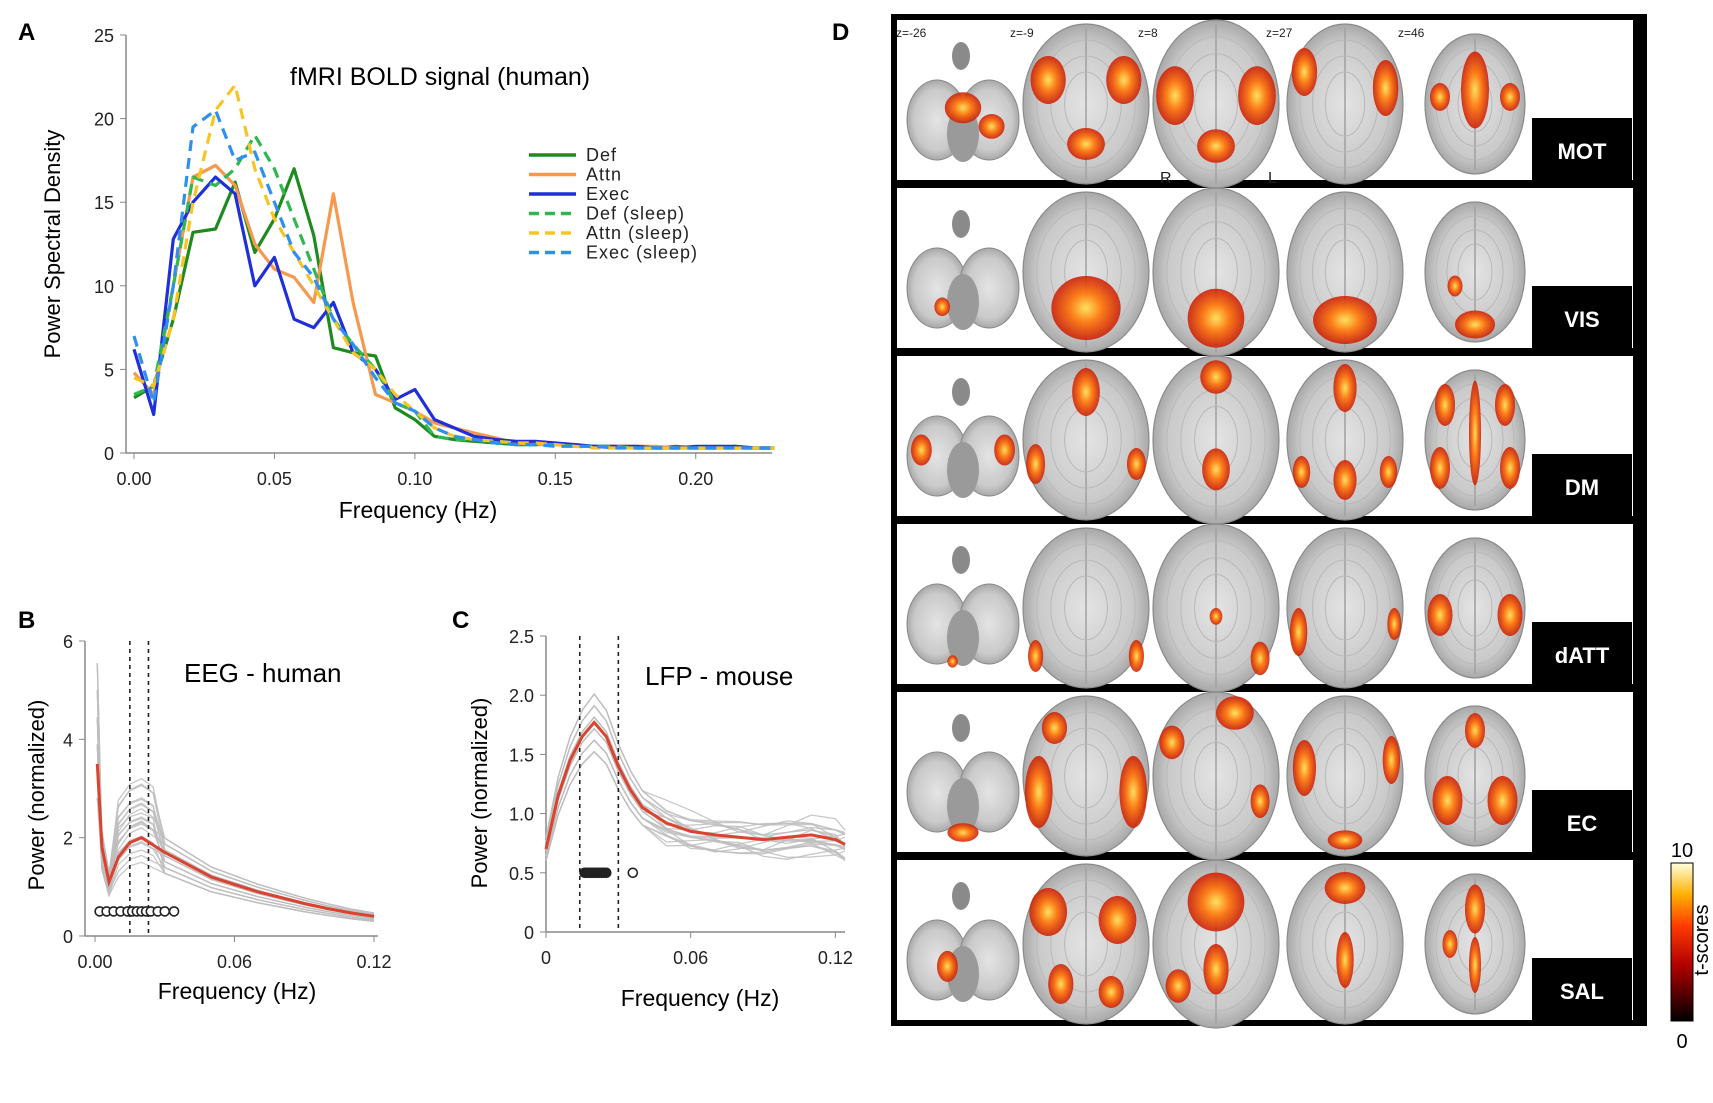 Image resolution: width=1713 pixels, height=1103 pixels. I want to click on panel-c-peak-marker, so click(606, 873).